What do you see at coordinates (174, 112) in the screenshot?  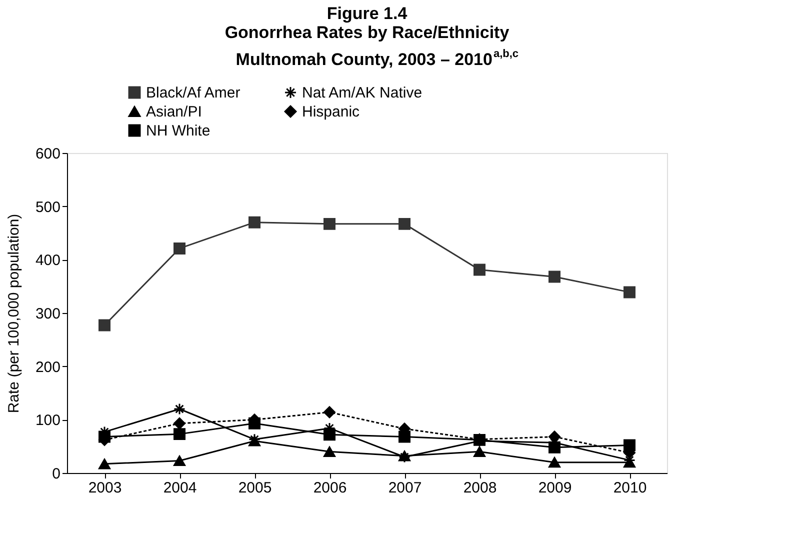 I see `legend-label: Asian/PI` at bounding box center [174, 112].